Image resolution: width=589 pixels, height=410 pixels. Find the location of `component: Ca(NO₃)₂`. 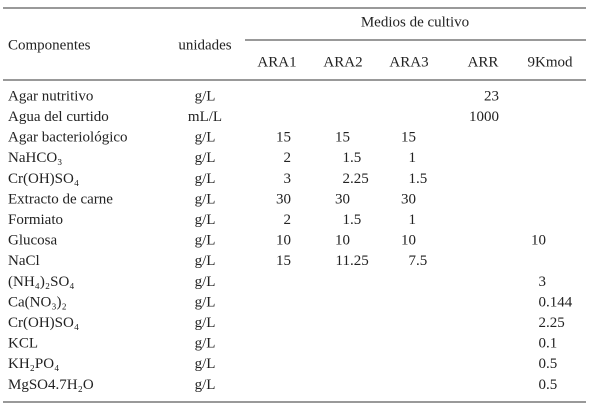

component: Ca(NO₃)₂ is located at coordinates (37, 302).